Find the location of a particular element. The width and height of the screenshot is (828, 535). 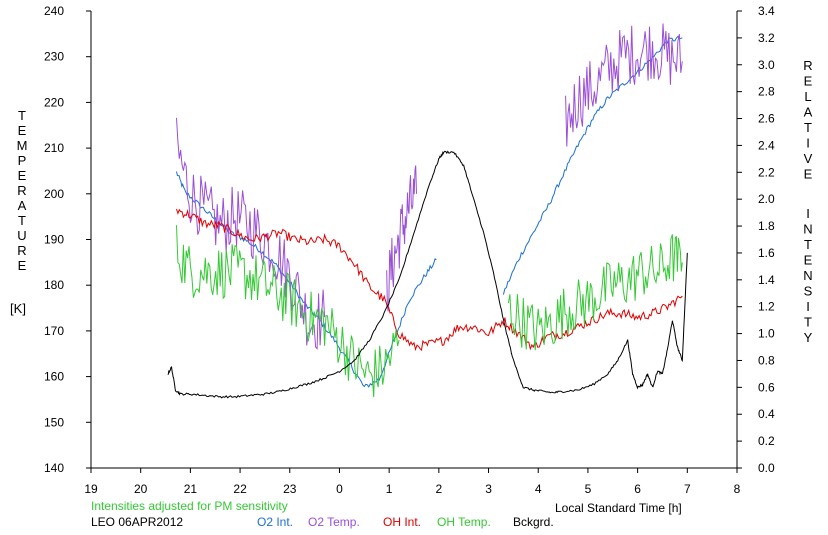

x-tick-label: 5 is located at coordinates (588, 489).